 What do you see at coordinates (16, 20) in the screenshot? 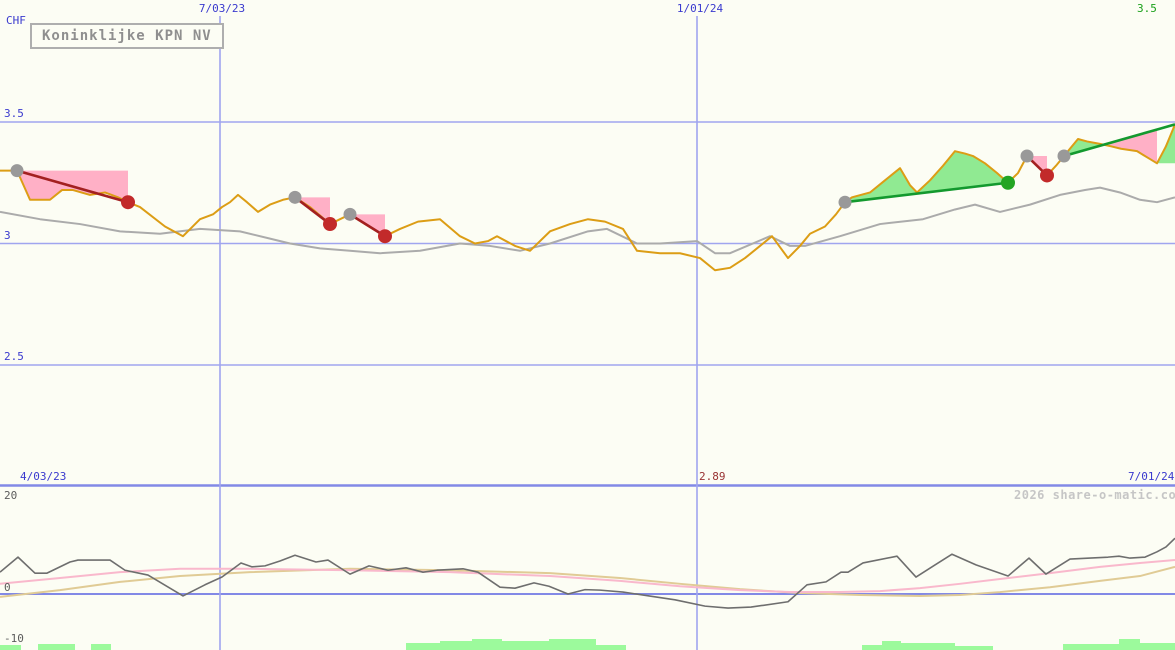
I see `currency-label: CHF` at bounding box center [16, 20].